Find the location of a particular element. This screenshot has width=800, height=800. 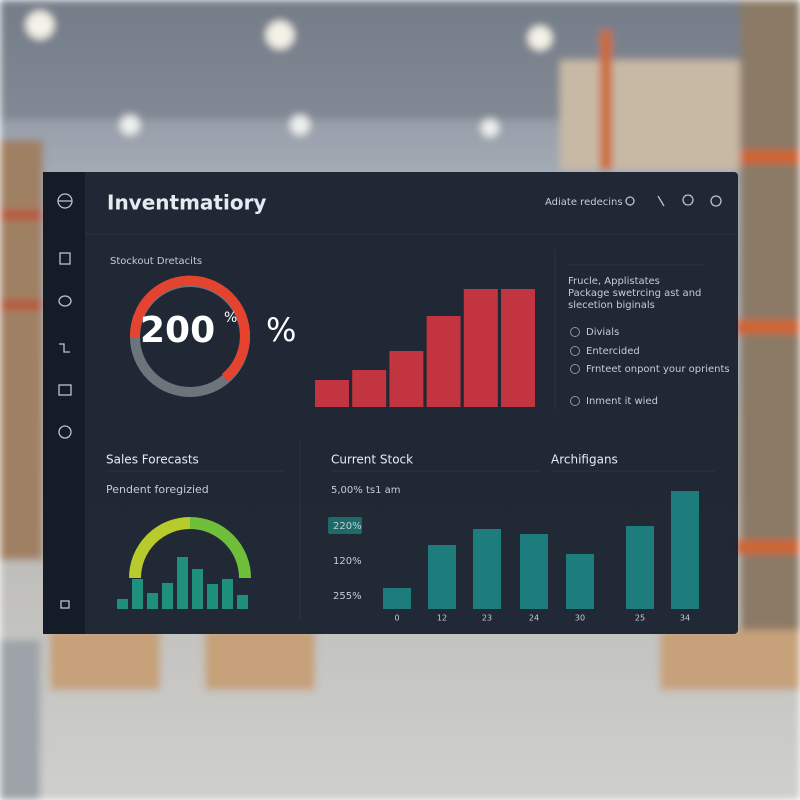

highlight is located at coordinates (345, 525).